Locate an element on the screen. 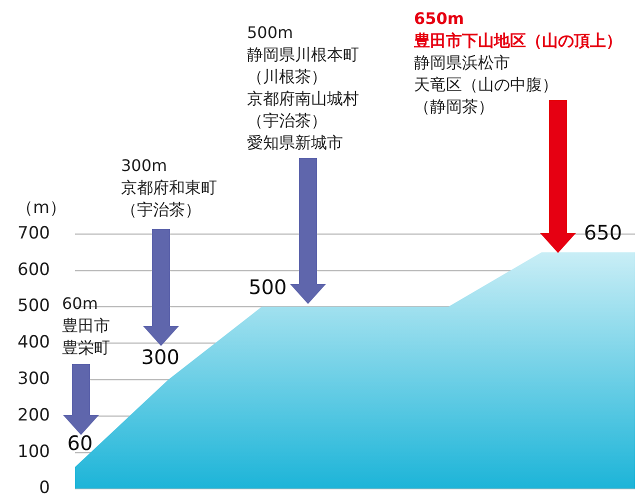 The height and width of the screenshot is (502, 642). y-tick-label: 600 is located at coordinates (34, 270).